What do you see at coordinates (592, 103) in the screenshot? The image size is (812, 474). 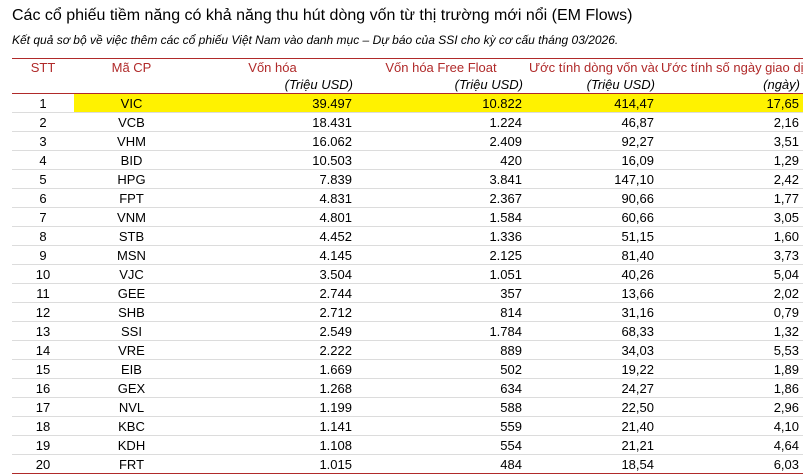 I see `cell-dong-von-vao: 414,47` at bounding box center [592, 103].